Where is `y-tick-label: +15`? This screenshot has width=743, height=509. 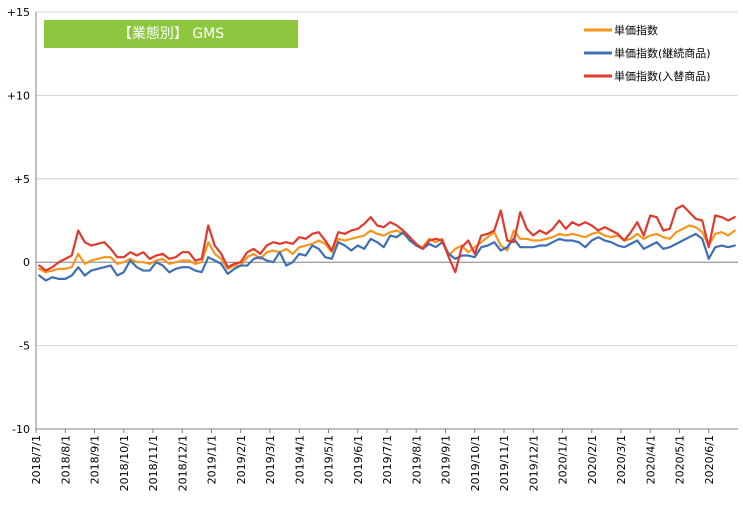 y-tick-label: +15 is located at coordinates (18, 12).